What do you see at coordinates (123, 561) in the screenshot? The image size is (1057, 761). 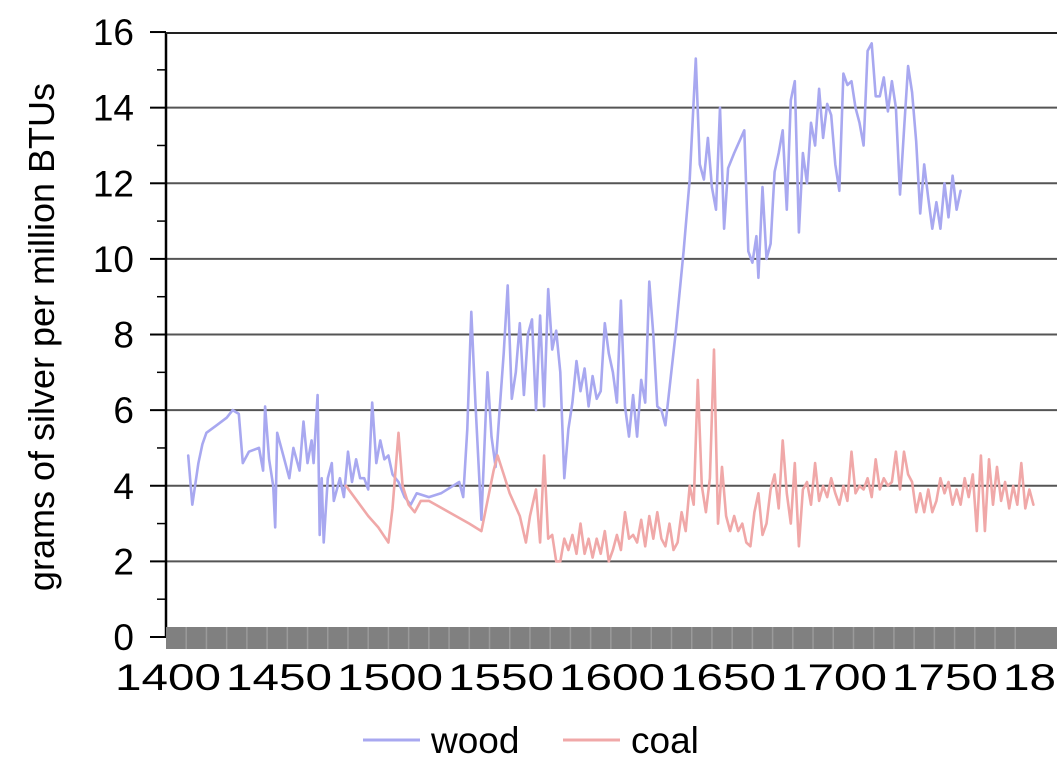 I see `y-tick-label-2: 2` at bounding box center [123, 561].